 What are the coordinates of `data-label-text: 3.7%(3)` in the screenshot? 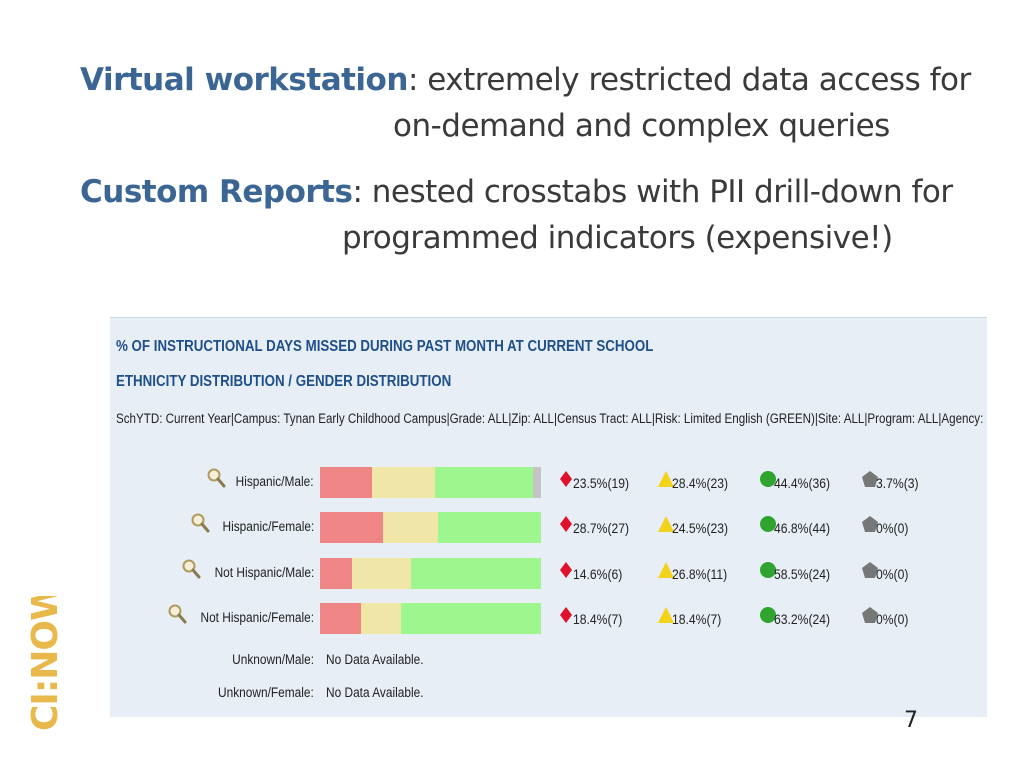 It's located at (897, 483).